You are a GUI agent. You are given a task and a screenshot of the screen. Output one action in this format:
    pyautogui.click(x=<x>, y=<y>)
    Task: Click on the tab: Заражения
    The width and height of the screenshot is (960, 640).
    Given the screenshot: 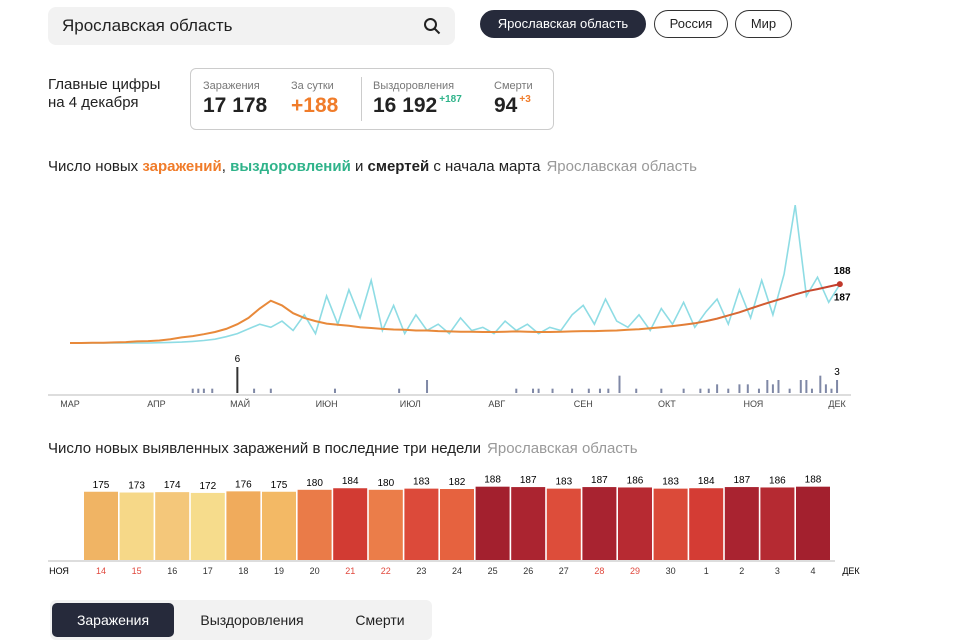 What is the action you would take?
    pyautogui.click(x=113, y=620)
    